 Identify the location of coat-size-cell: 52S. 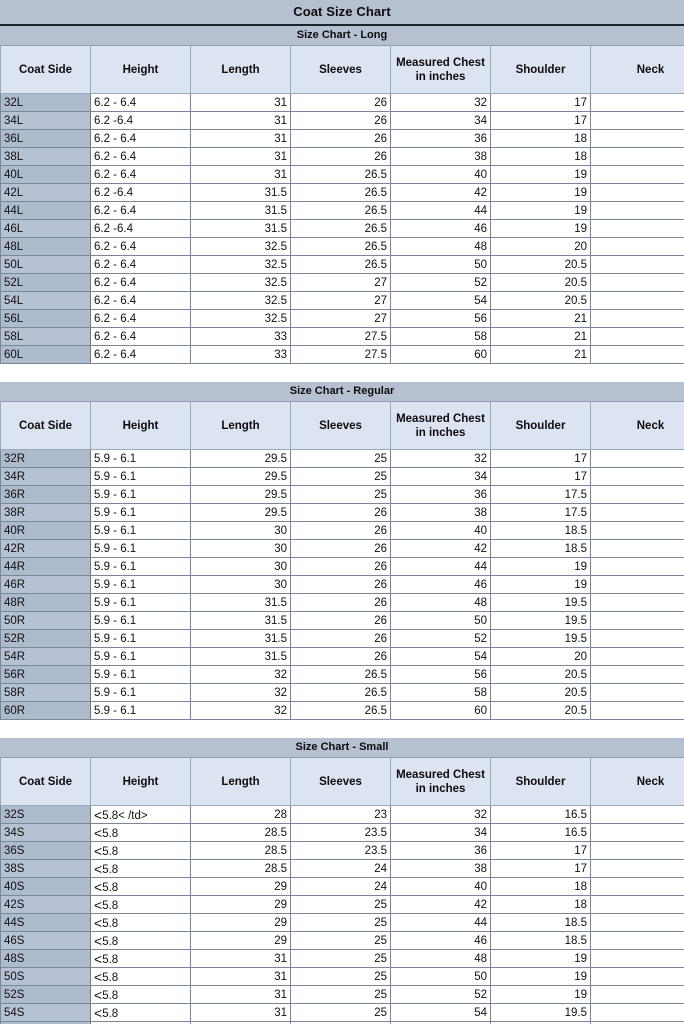
(45, 994).